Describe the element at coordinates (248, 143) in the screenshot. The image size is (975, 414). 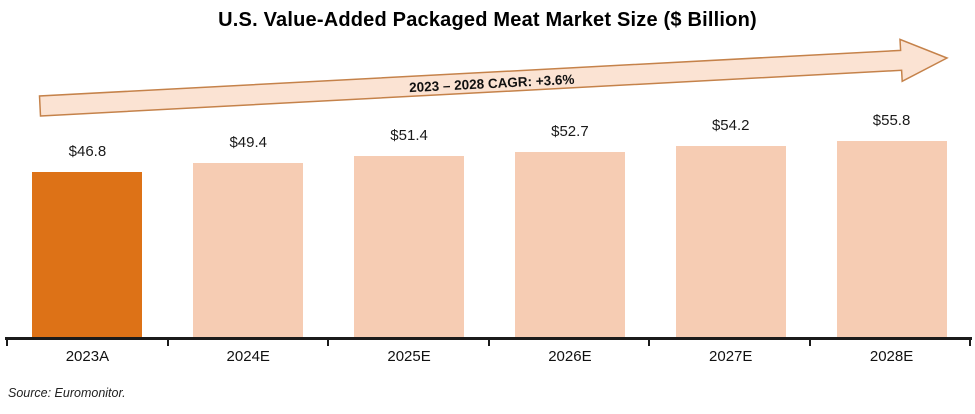
I see `bar-value-label: $49.4` at that location.